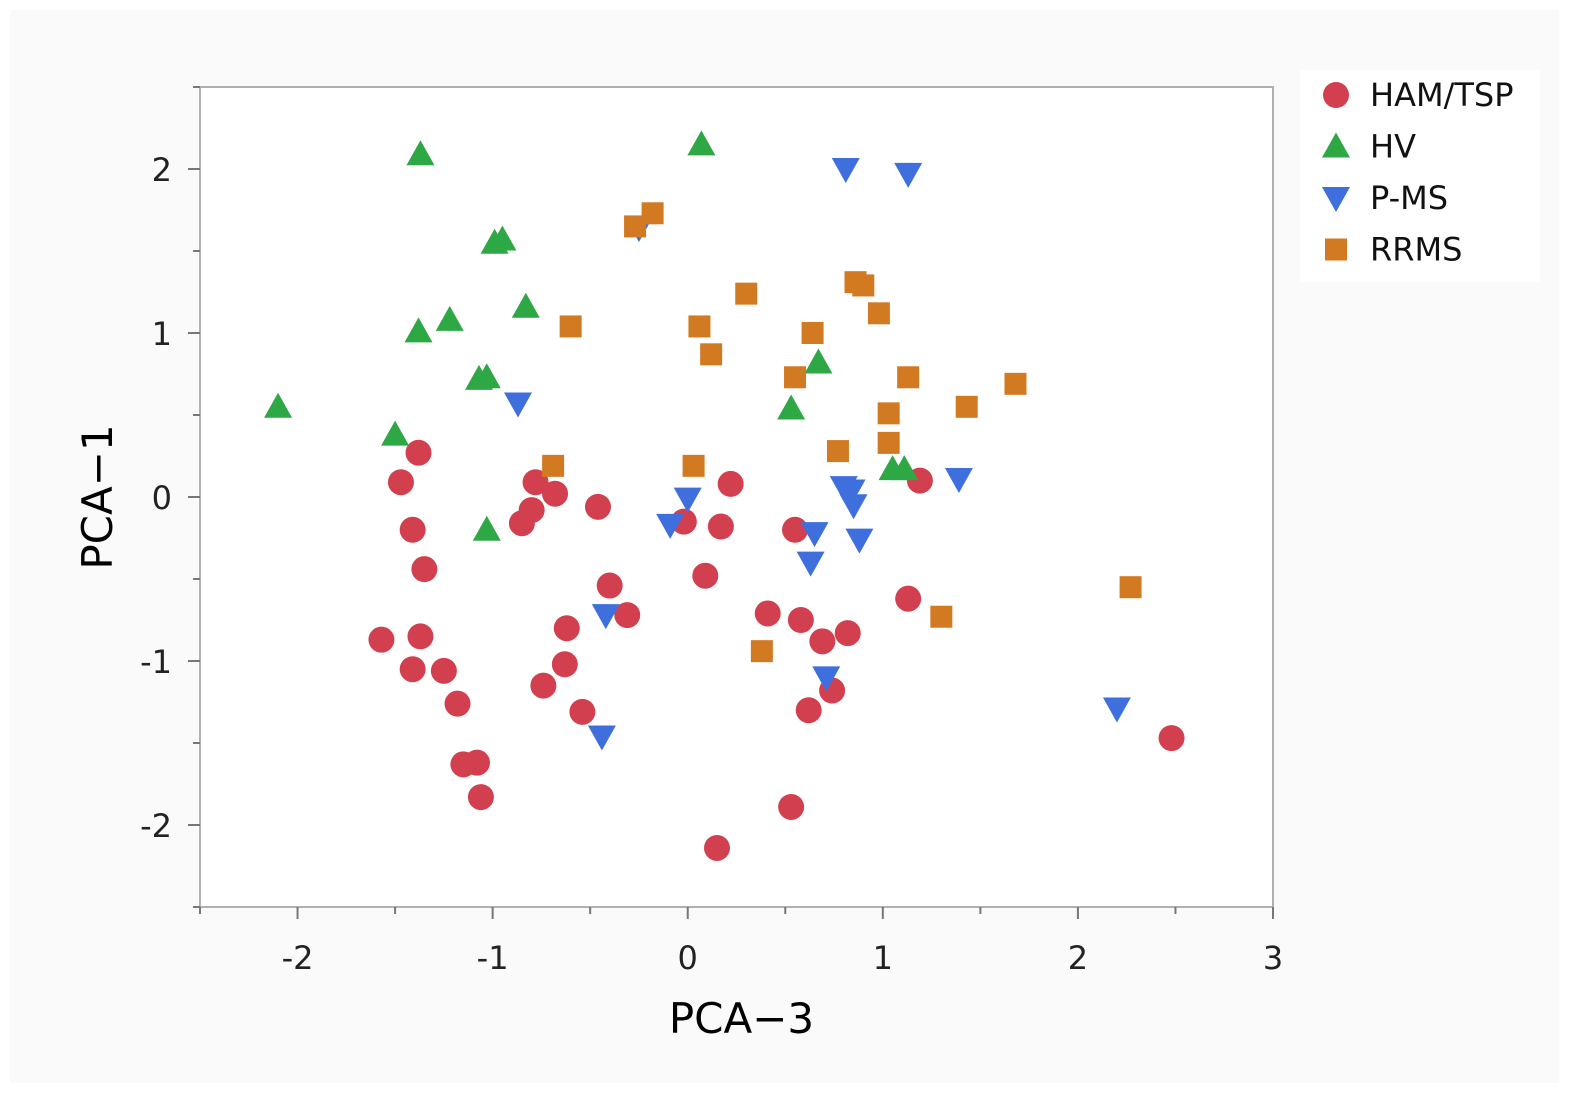 The height and width of the screenshot is (1093, 1569). I want to click on y-axis-title: PCA−1, so click(97, 496).